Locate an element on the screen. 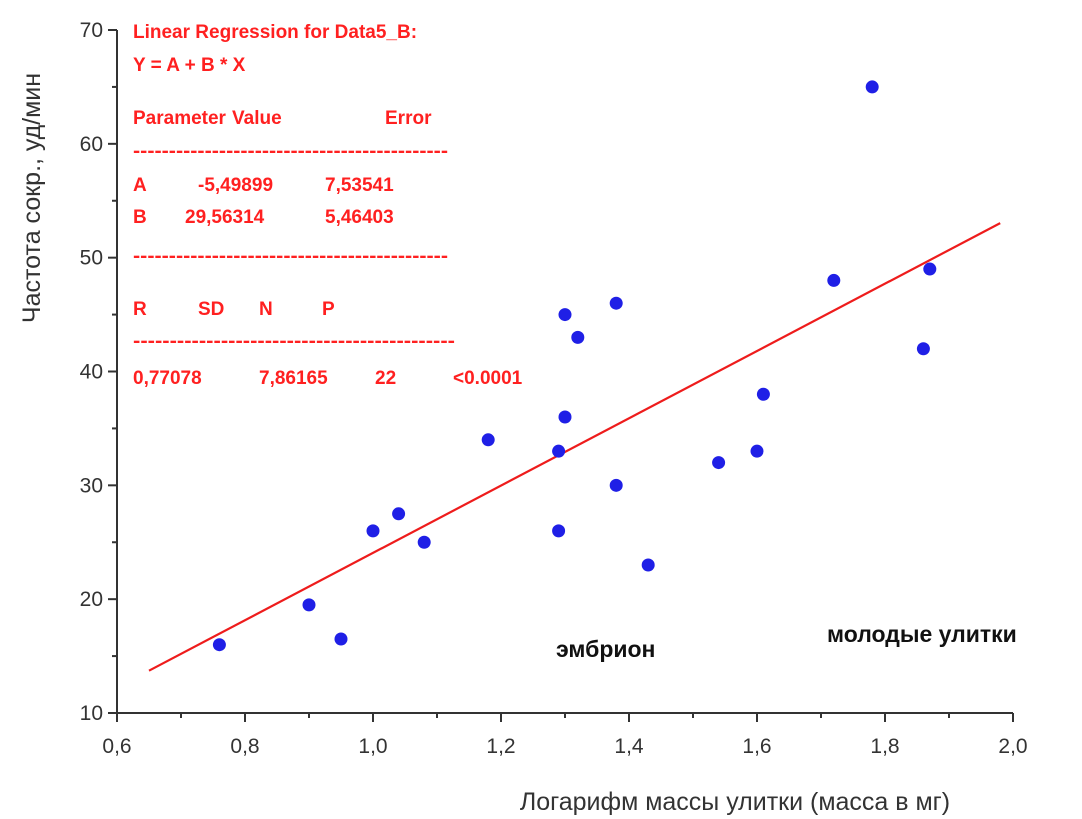 The height and width of the screenshot is (819, 1082). x-axis-title: Логарифм массы улитки (масса в мг) is located at coordinates (735, 802).